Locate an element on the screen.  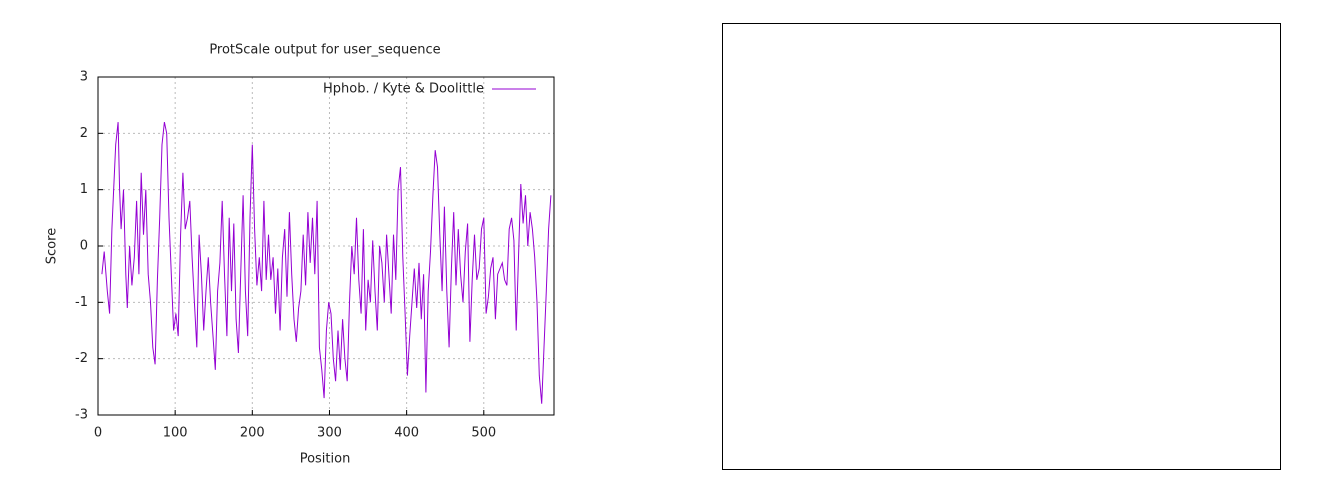
y-tick-label: 0 is located at coordinates (84, 246).